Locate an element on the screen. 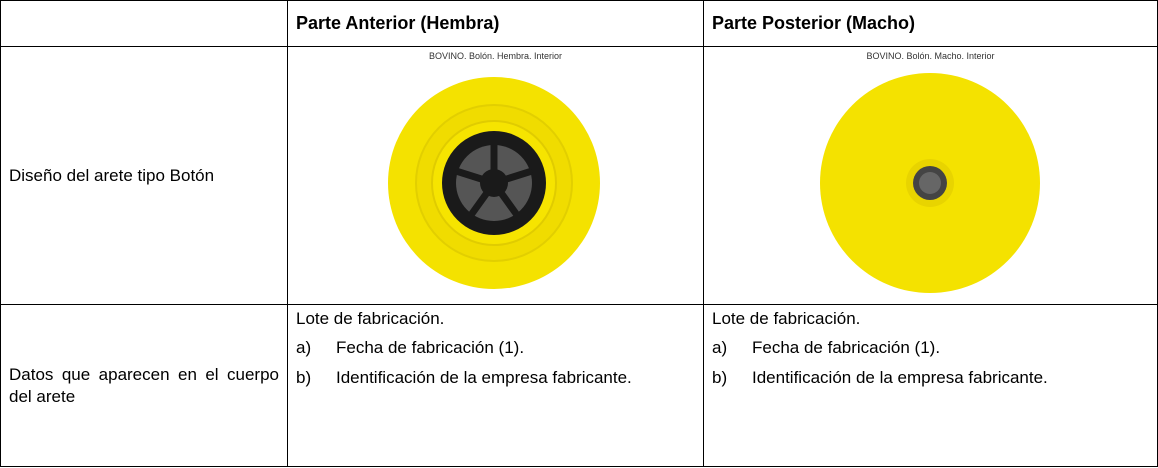 The height and width of the screenshot is (468, 1158). female-tag-image is located at coordinates (494, 183).